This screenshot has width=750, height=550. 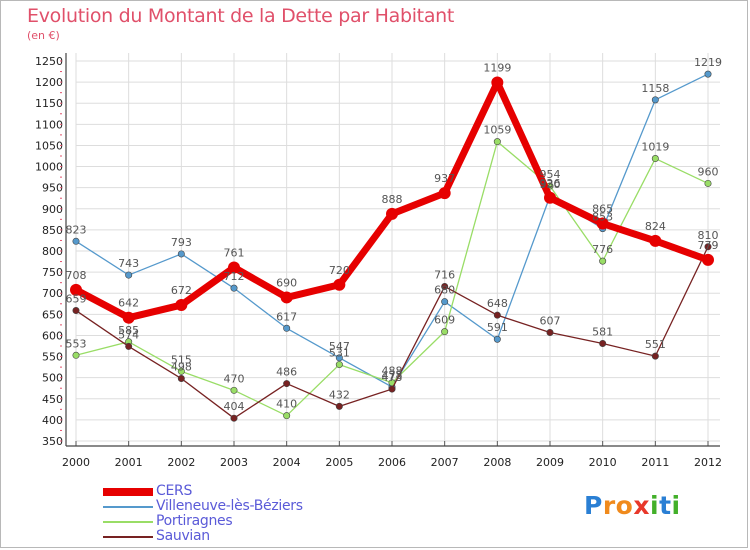 What do you see at coordinates (52, 420) in the screenshot?
I see `y-tick-label: 400` at bounding box center [52, 420].